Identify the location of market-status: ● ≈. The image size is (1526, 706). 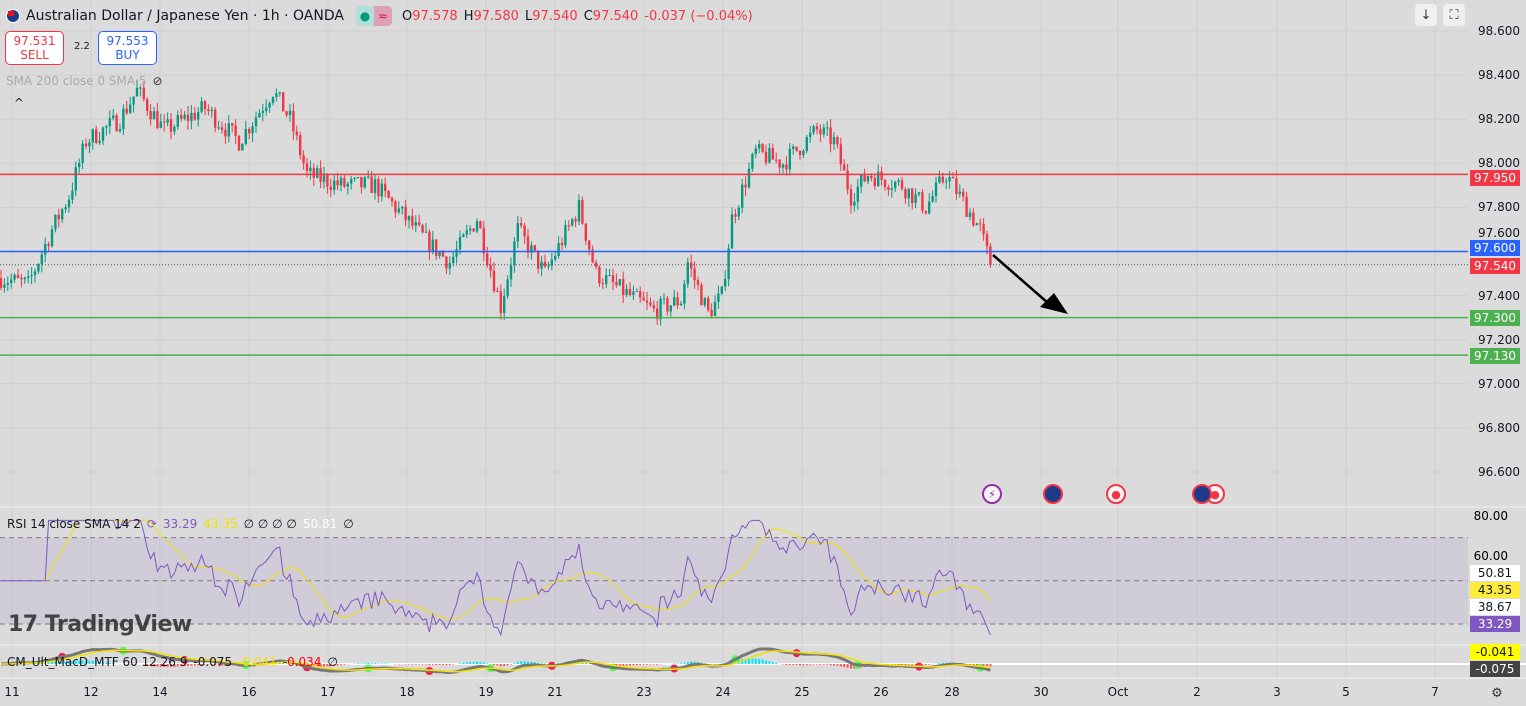
(373, 16).